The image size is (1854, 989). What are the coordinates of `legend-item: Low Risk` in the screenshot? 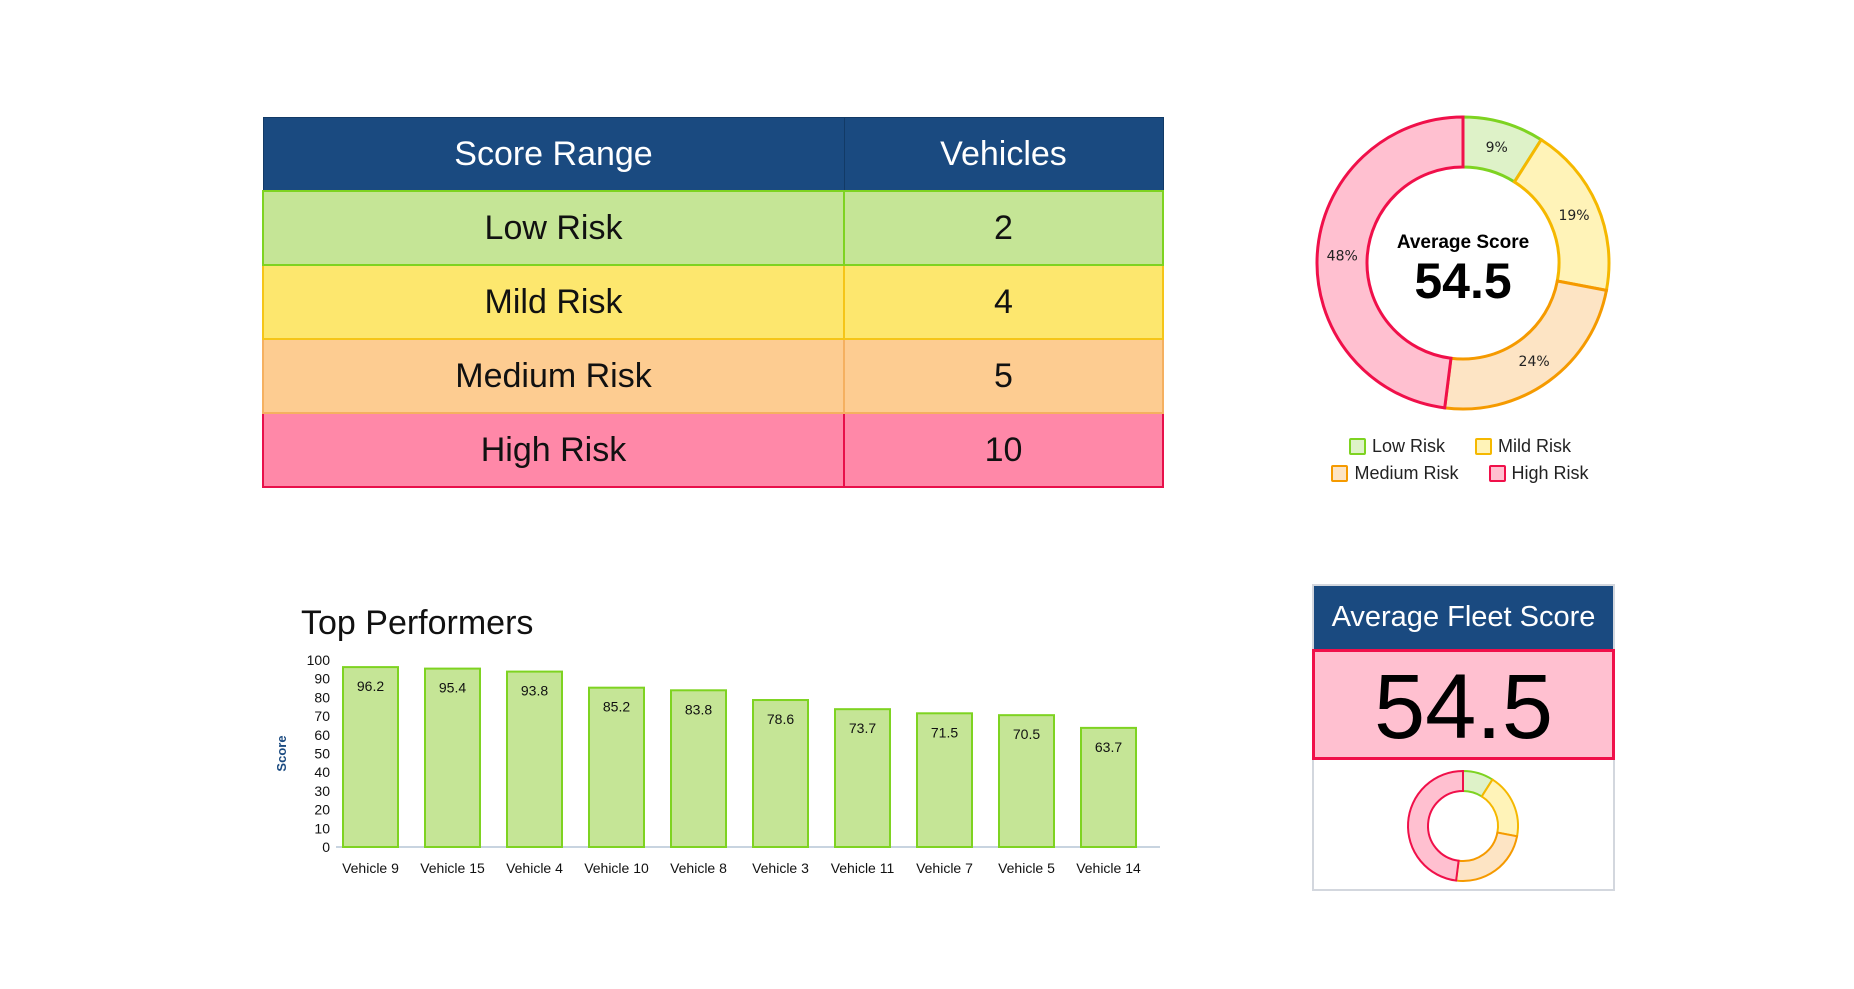 It's located at (1396, 446).